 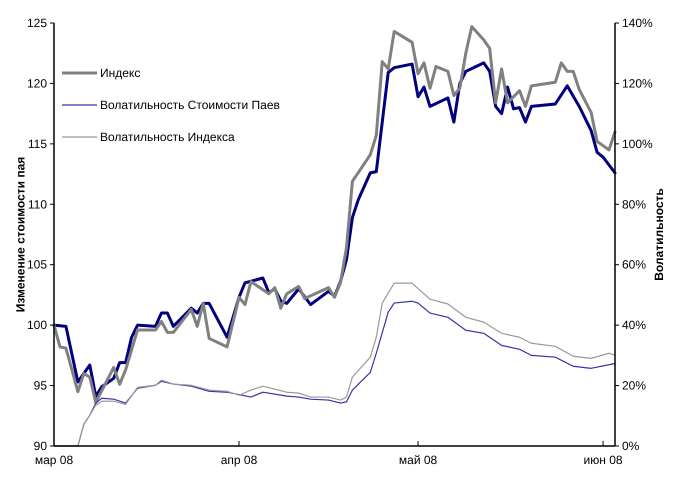 I want to click on x-tick-label: май 08, so click(x=418, y=460).